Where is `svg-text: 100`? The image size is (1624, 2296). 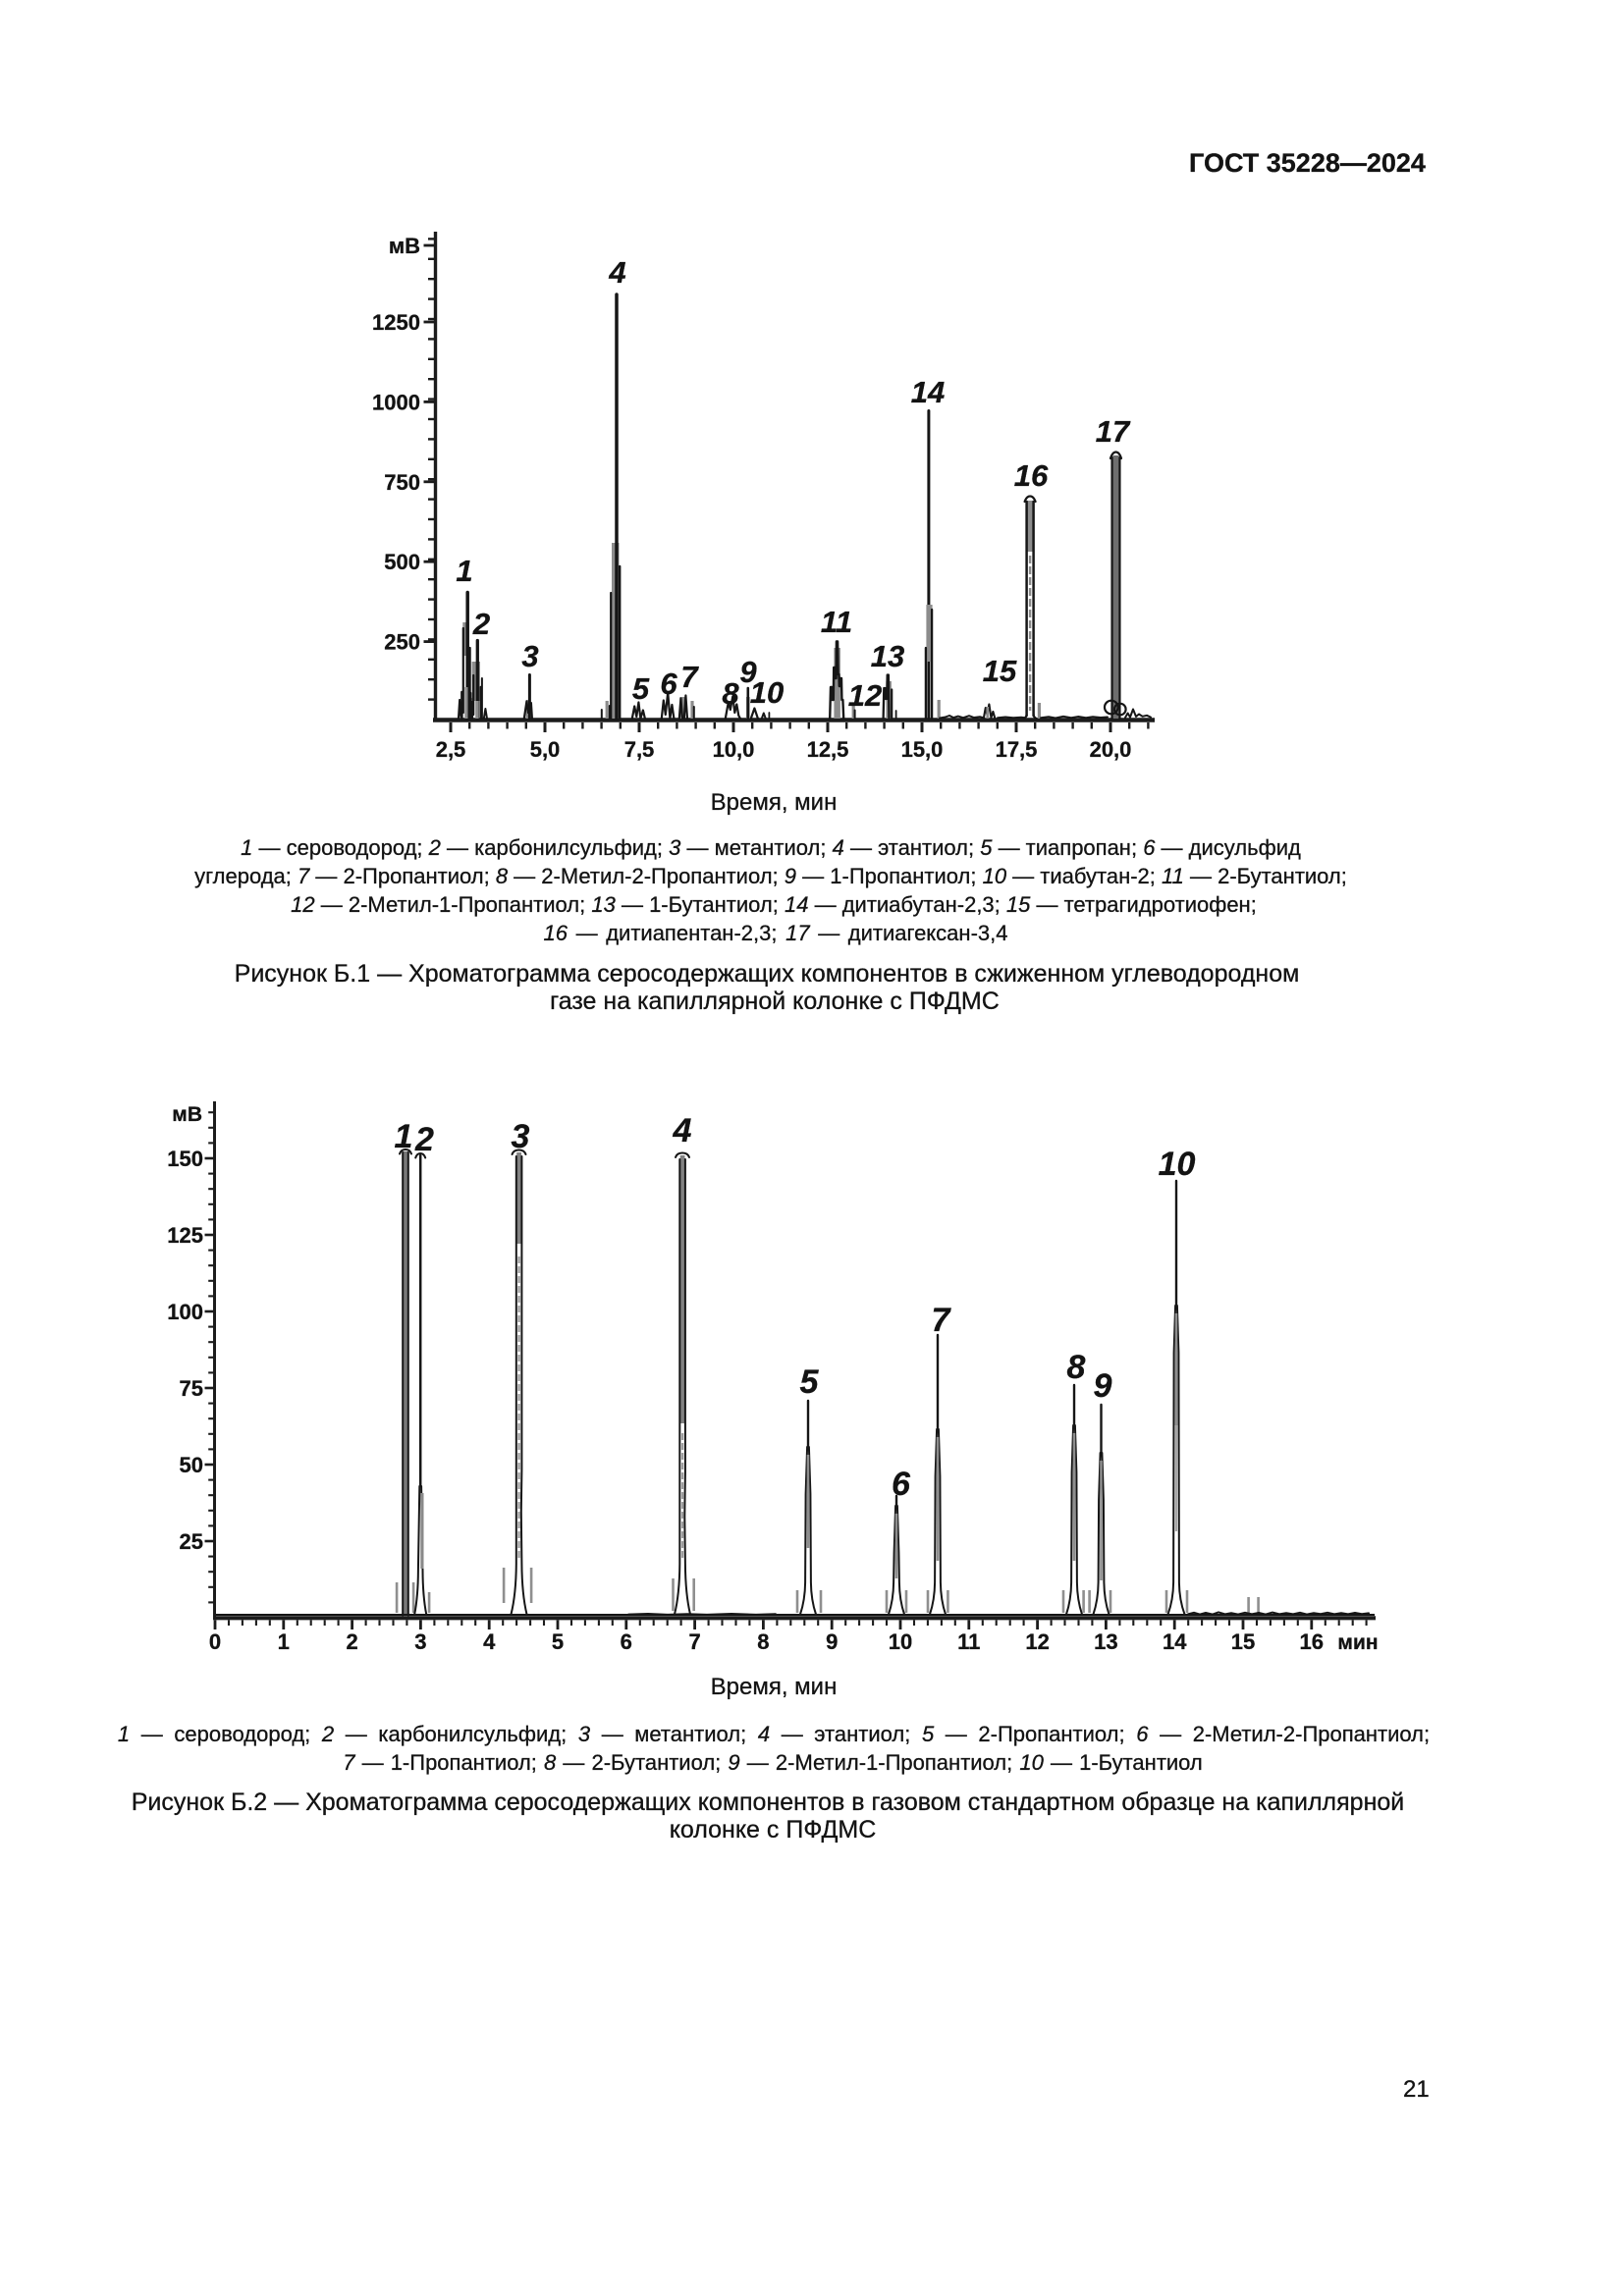
svg-text: 100 is located at coordinates (185, 1312).